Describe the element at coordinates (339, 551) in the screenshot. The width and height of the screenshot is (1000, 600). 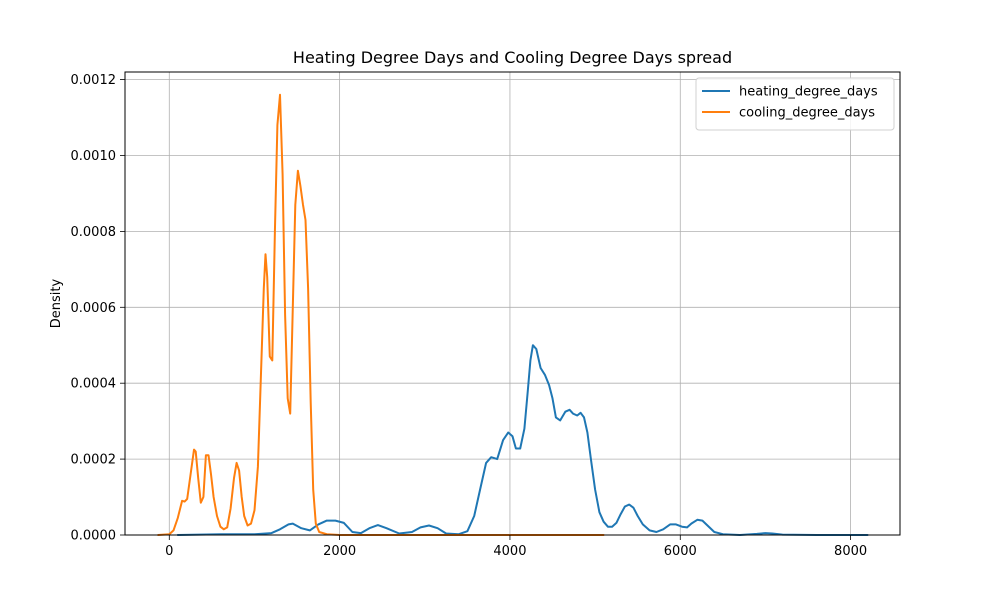
I see `x-tick-label: 2000` at that location.